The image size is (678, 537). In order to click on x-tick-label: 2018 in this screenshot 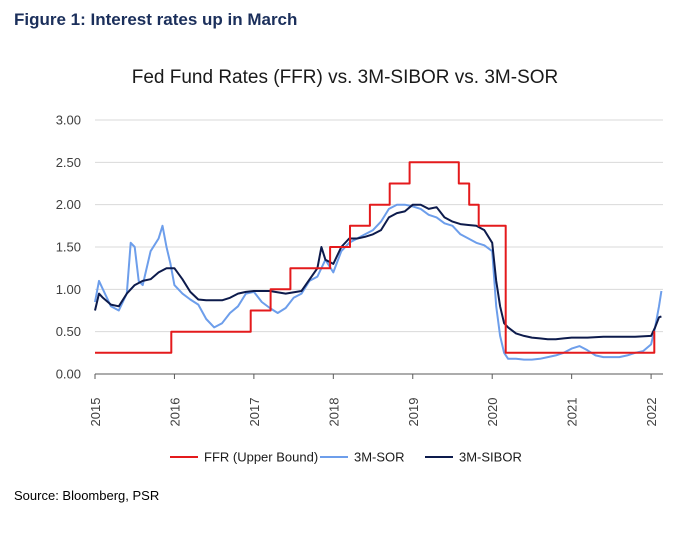, I will do `click(333, 412)`.